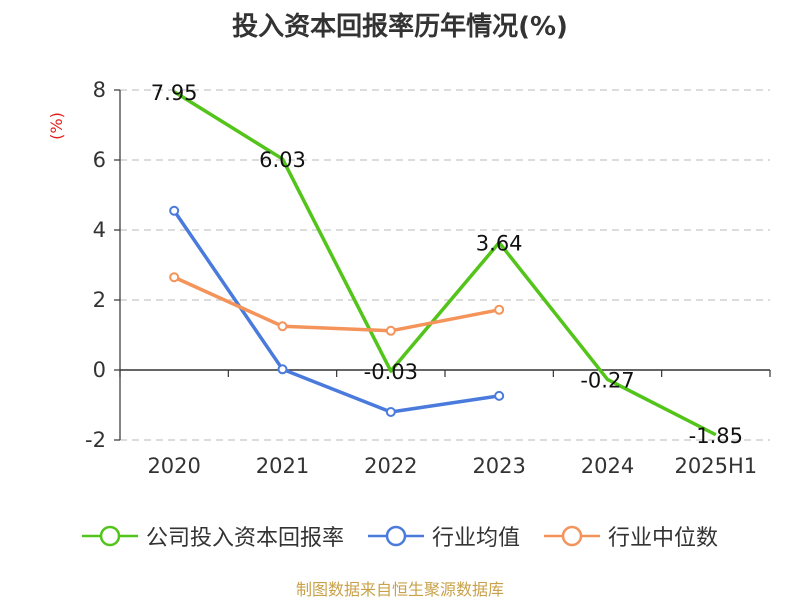  Describe the element at coordinates (498, 466) in the screenshot. I see `x-tick-label: 2023` at that location.